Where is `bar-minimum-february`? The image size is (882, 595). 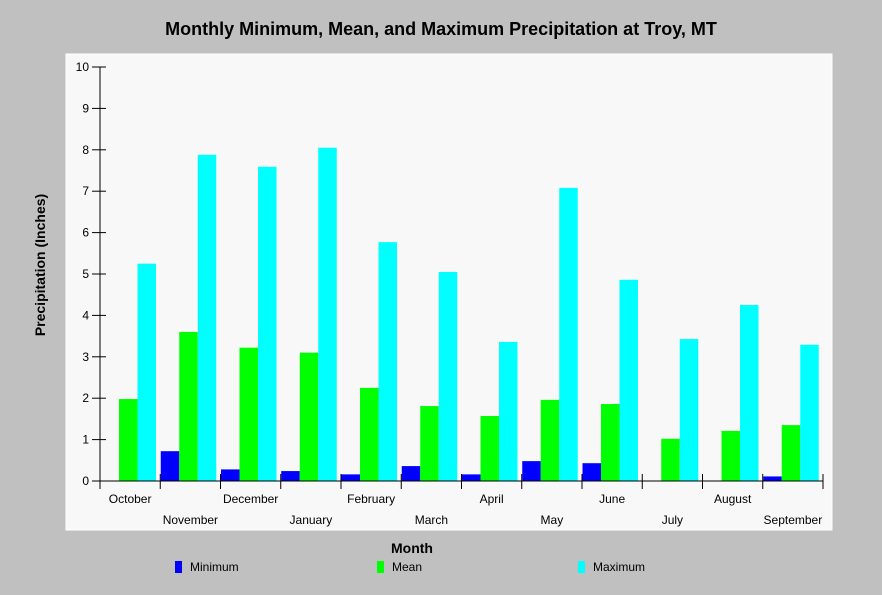
bar-minimum-february is located at coordinates (350, 477).